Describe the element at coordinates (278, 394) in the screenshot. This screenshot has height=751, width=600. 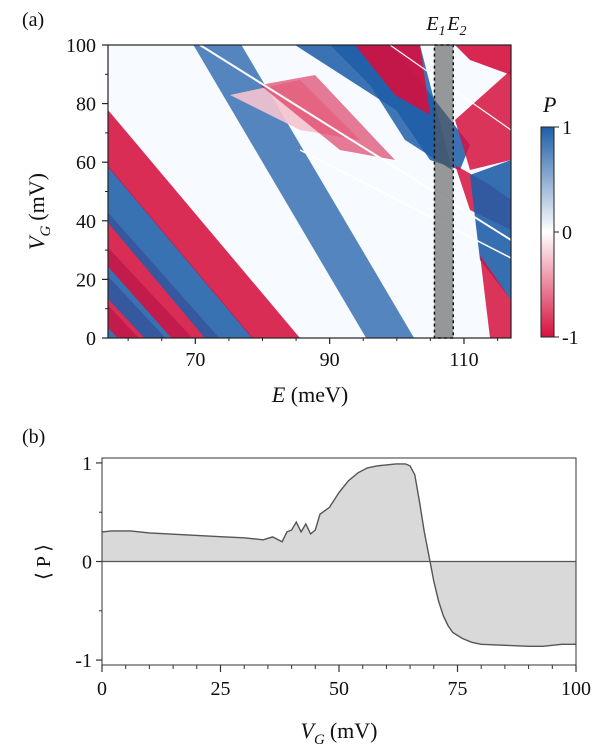
I see `panel-a-xlabel-var: E` at that location.